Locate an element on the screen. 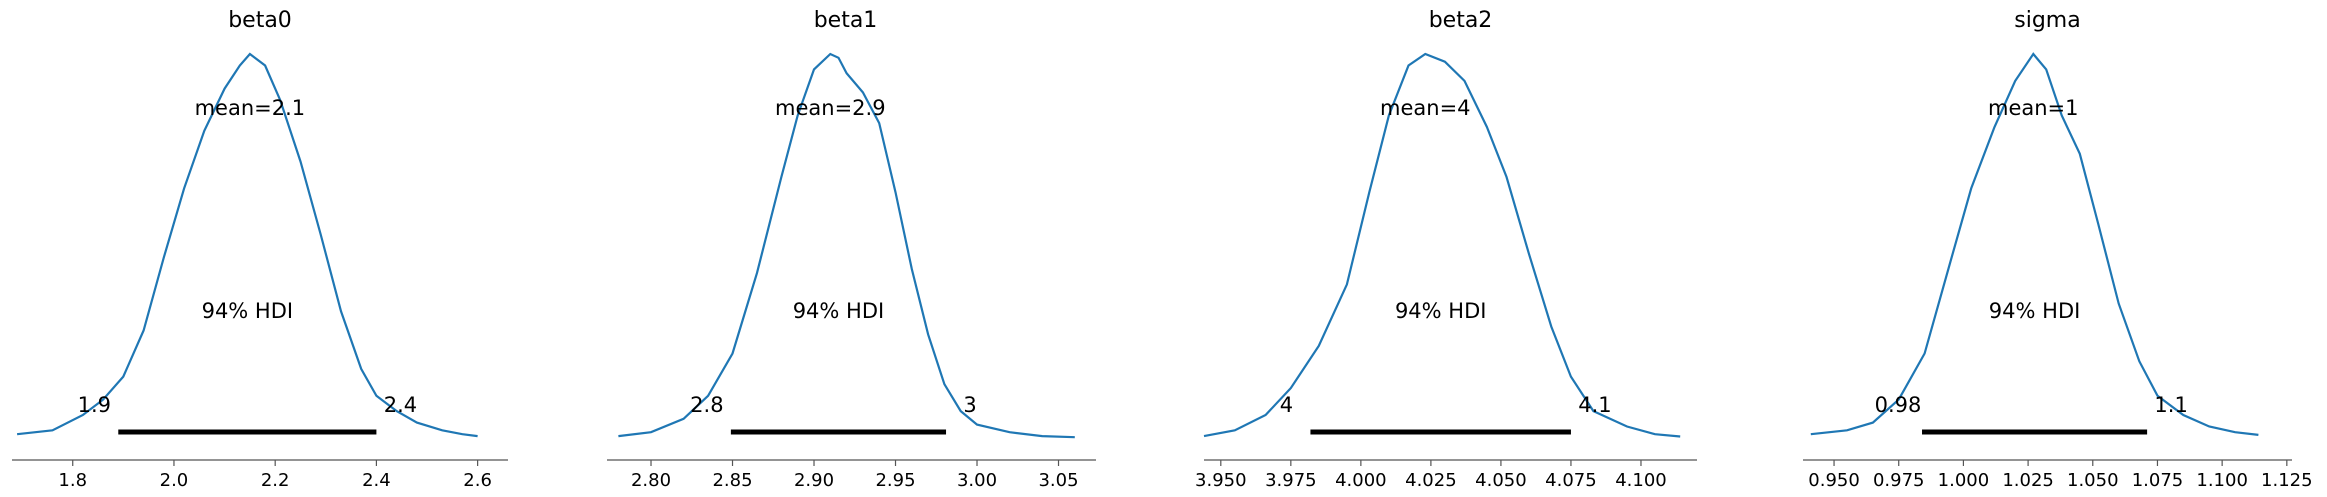 The width and height of the screenshot is (2327, 497). x-tick-label: 2.6 is located at coordinates (477, 480).